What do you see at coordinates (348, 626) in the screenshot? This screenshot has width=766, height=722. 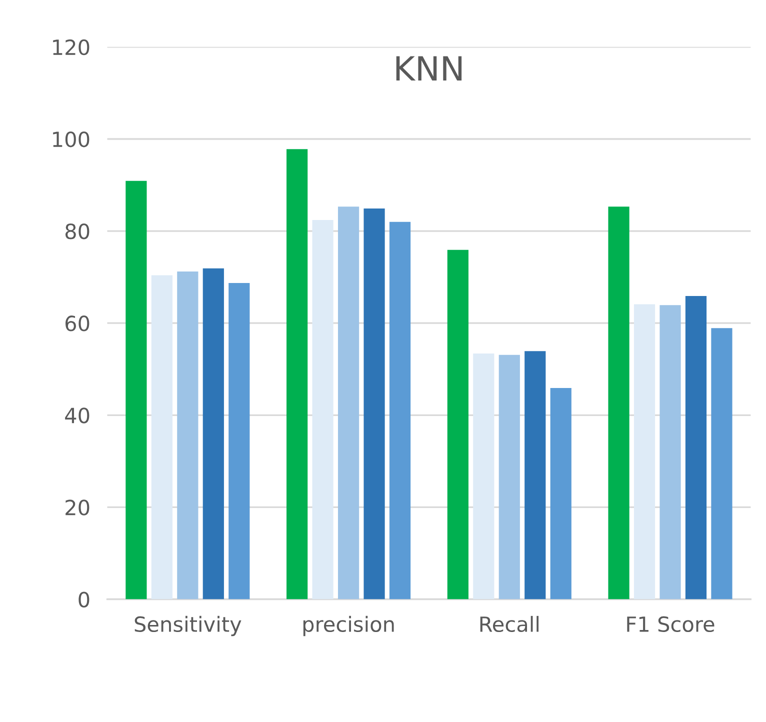 I see `x-tick-label: precision` at bounding box center [348, 626].